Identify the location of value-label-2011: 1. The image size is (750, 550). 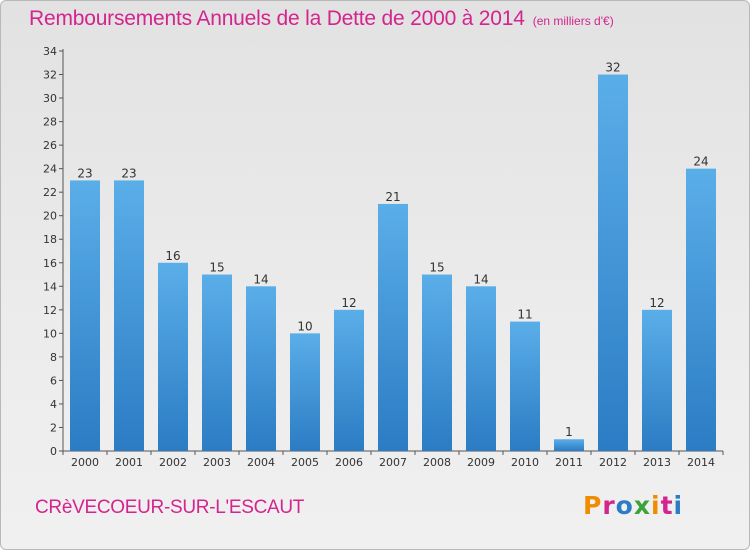
(569, 432).